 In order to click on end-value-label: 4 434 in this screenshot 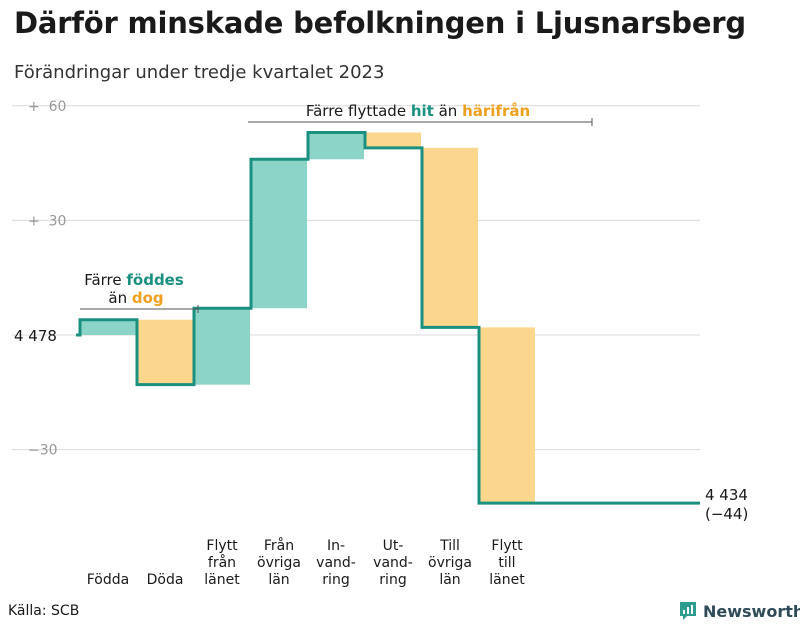, I will do `click(726, 495)`.